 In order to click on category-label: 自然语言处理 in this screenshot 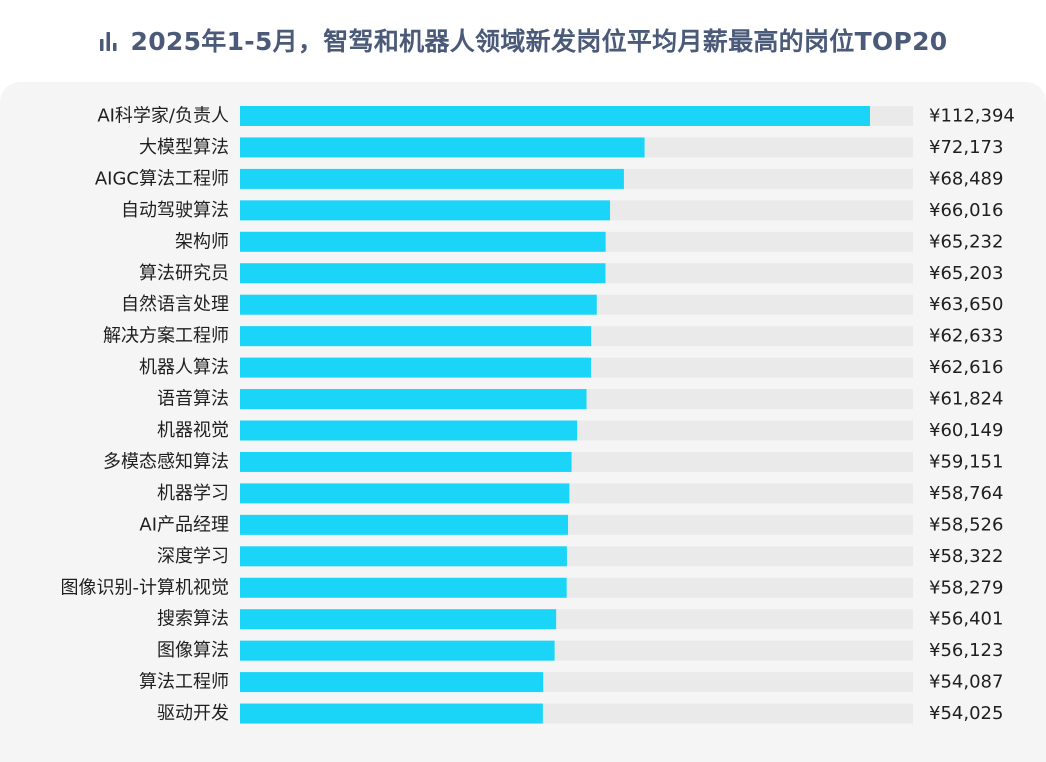, I will do `click(175, 304)`.